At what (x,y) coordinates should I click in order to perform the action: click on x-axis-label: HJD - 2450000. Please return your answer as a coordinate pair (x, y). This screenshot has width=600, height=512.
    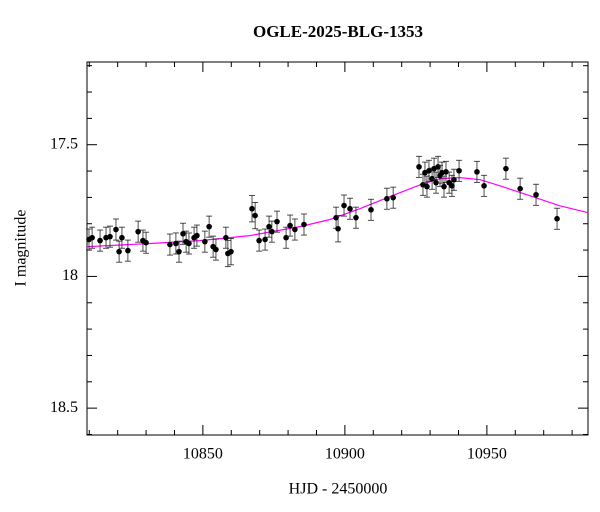
    Looking at the image, I should click on (338, 489).